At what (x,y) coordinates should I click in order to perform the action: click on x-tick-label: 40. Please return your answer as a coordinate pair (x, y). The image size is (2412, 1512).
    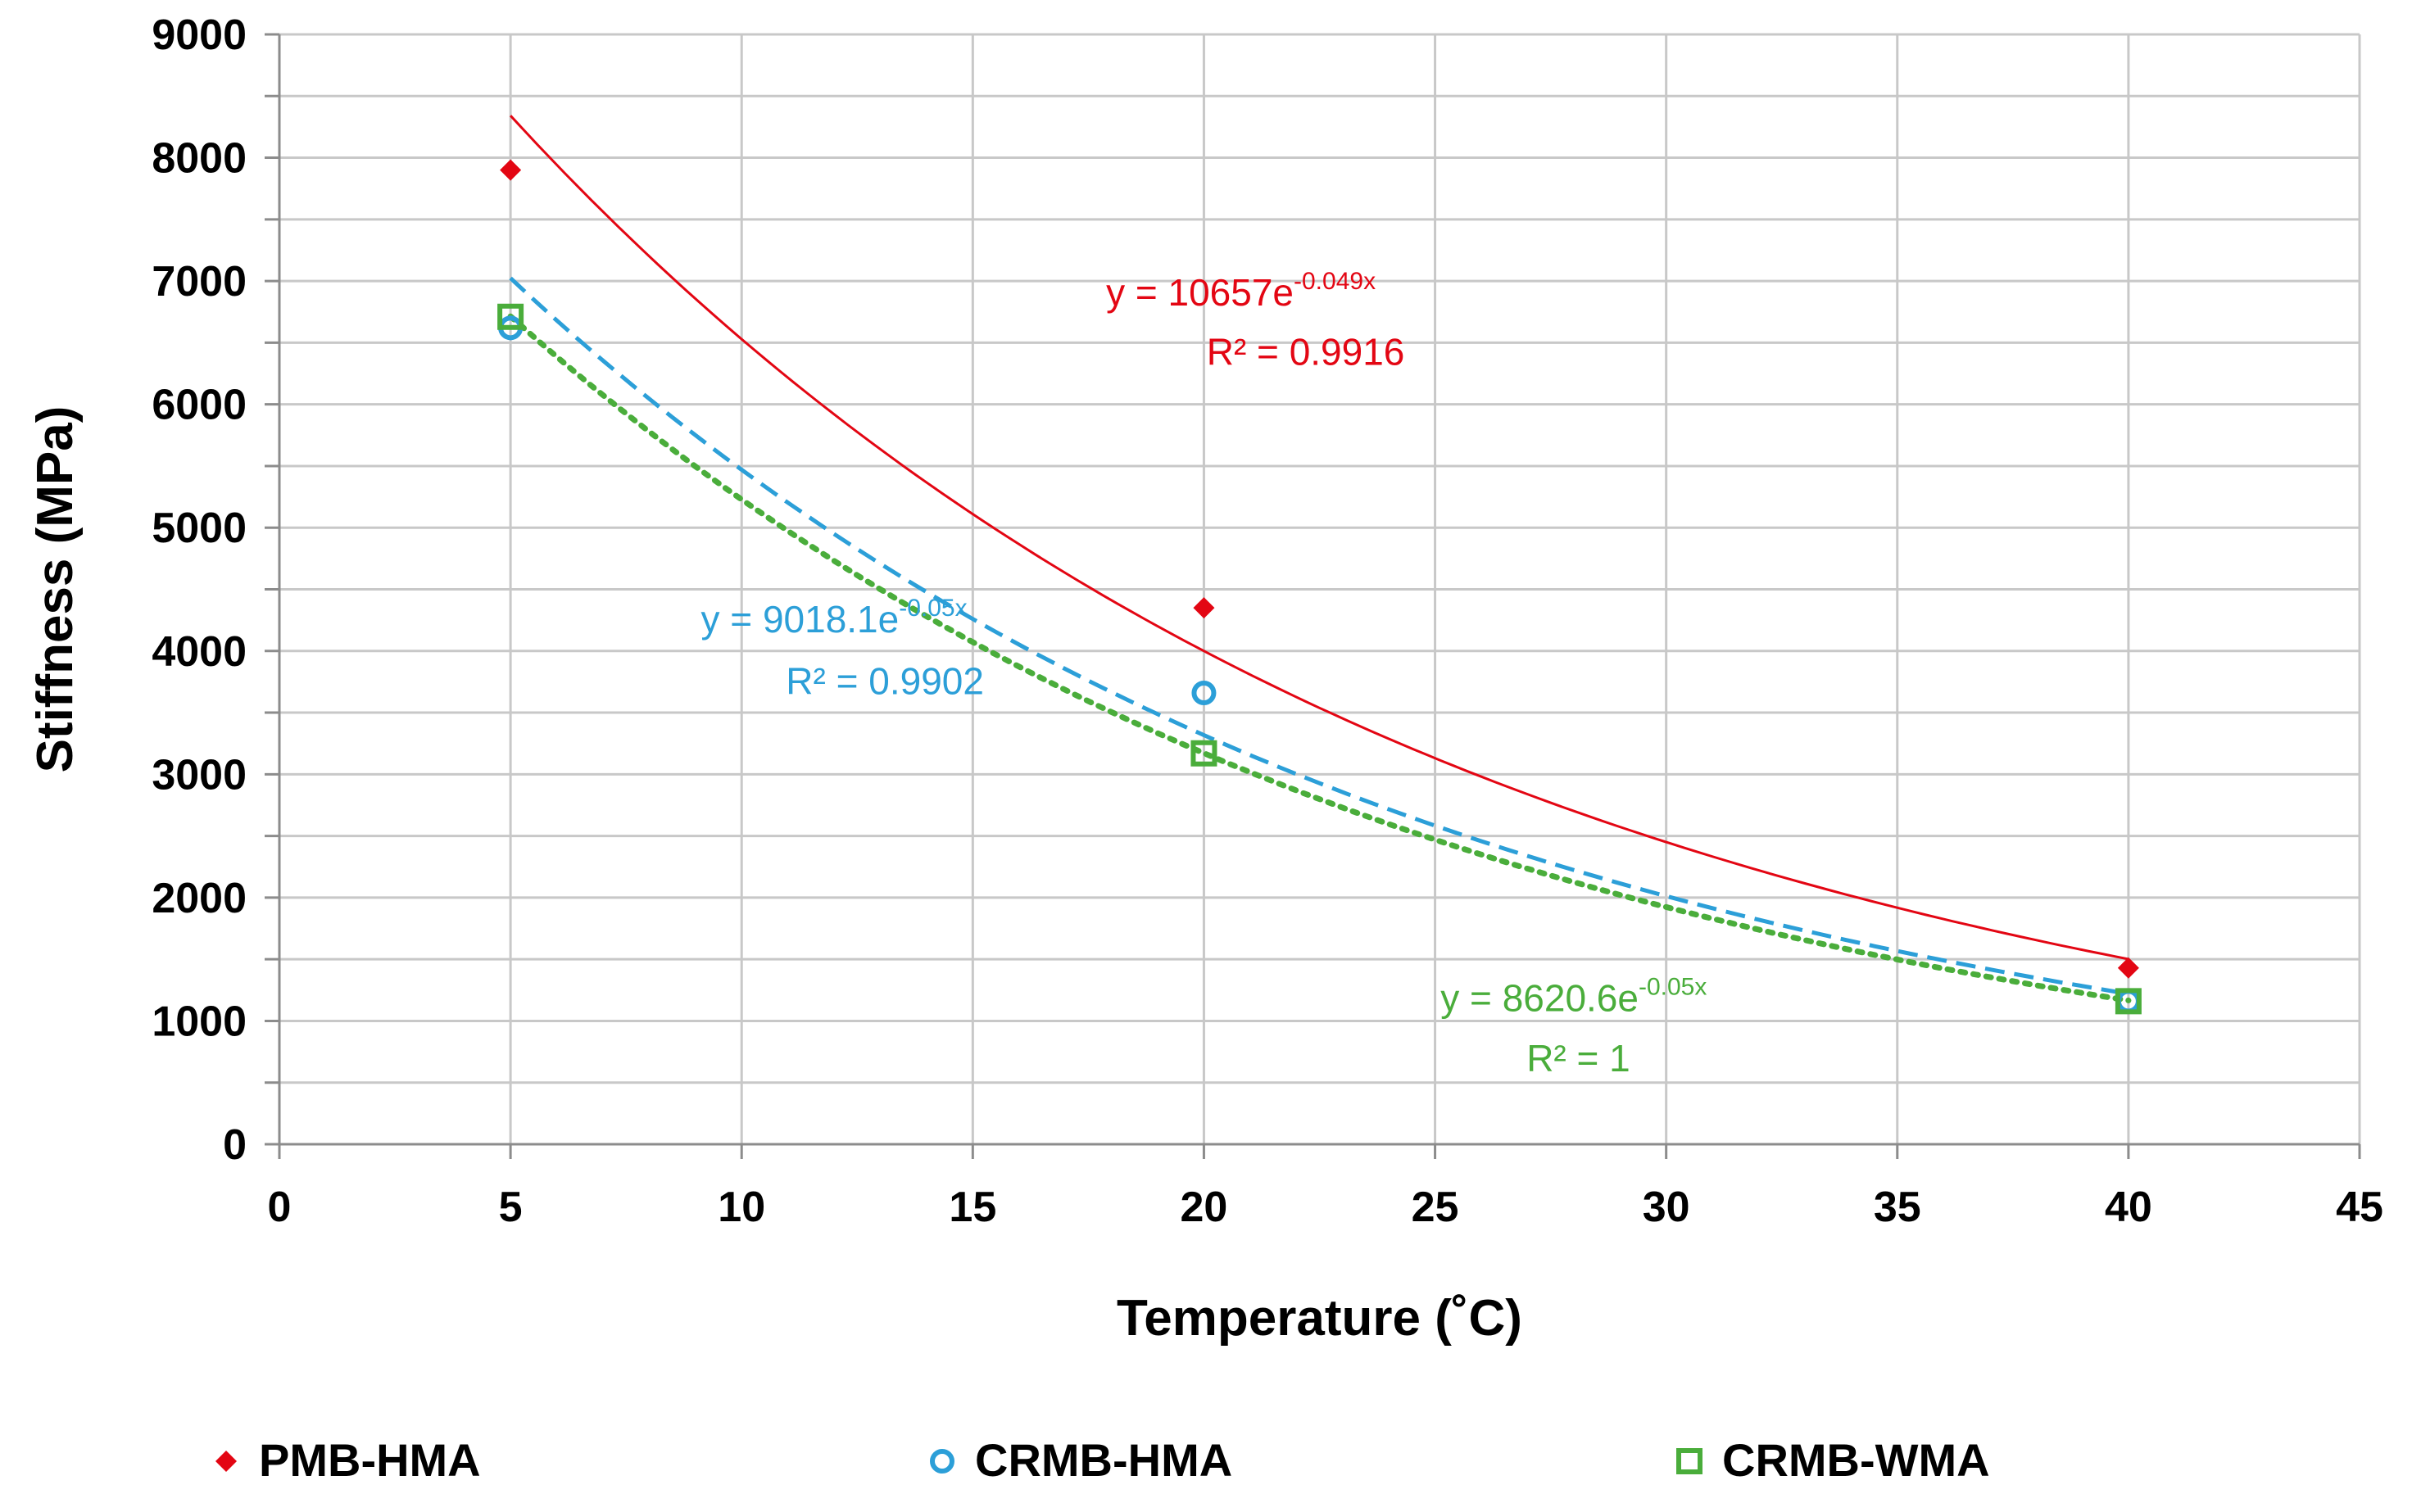
    Looking at the image, I should click on (2128, 1207).